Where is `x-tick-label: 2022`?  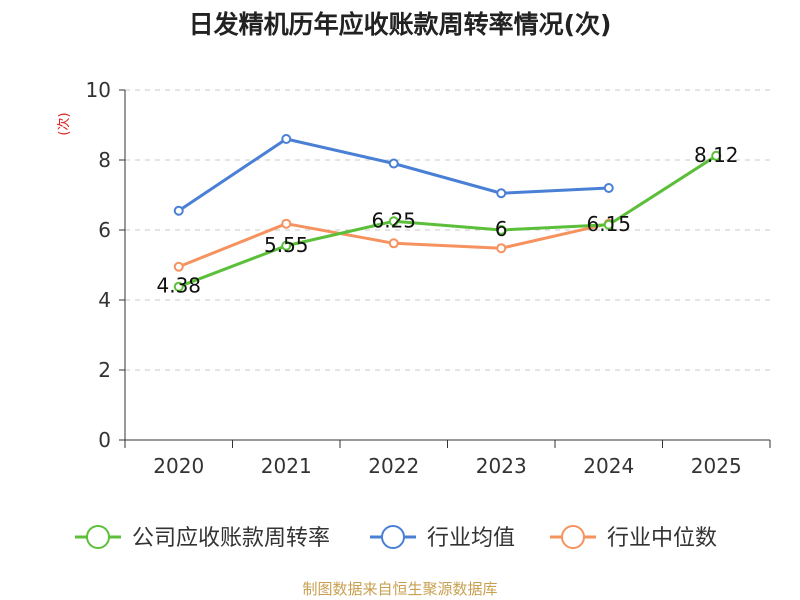 x-tick-label: 2022 is located at coordinates (393, 466).